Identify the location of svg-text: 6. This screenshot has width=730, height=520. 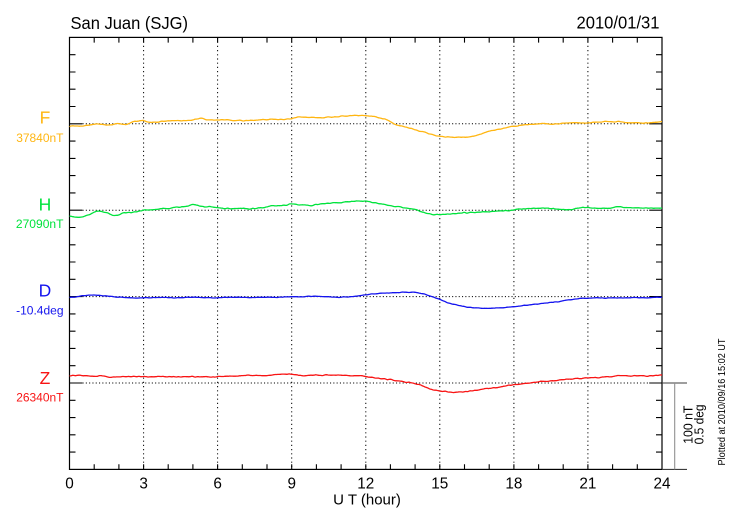
(217, 483).